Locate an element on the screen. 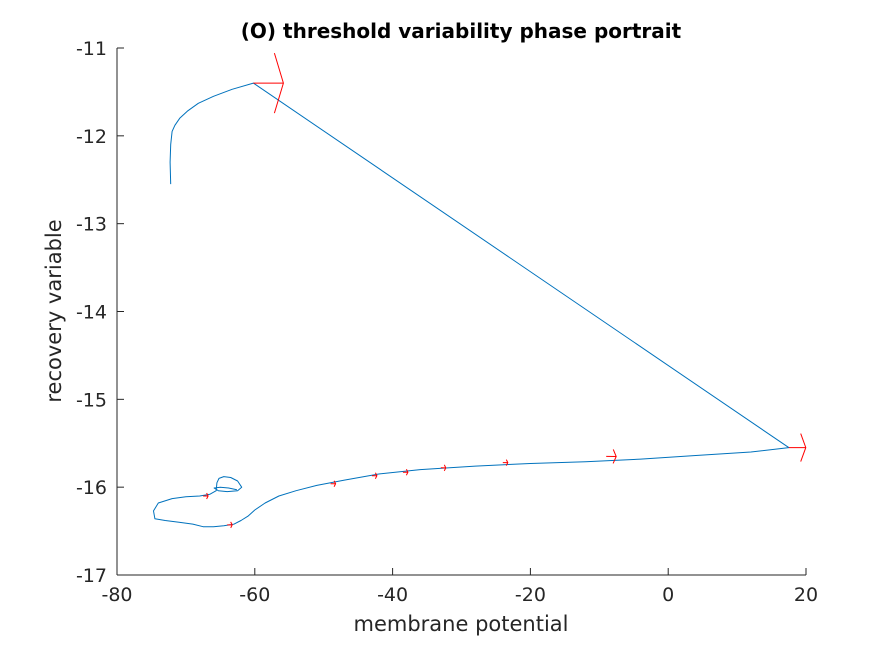 Image resolution: width=891 pixels, height=645 pixels. x-axis-label: membrane potential is located at coordinates (461, 624).